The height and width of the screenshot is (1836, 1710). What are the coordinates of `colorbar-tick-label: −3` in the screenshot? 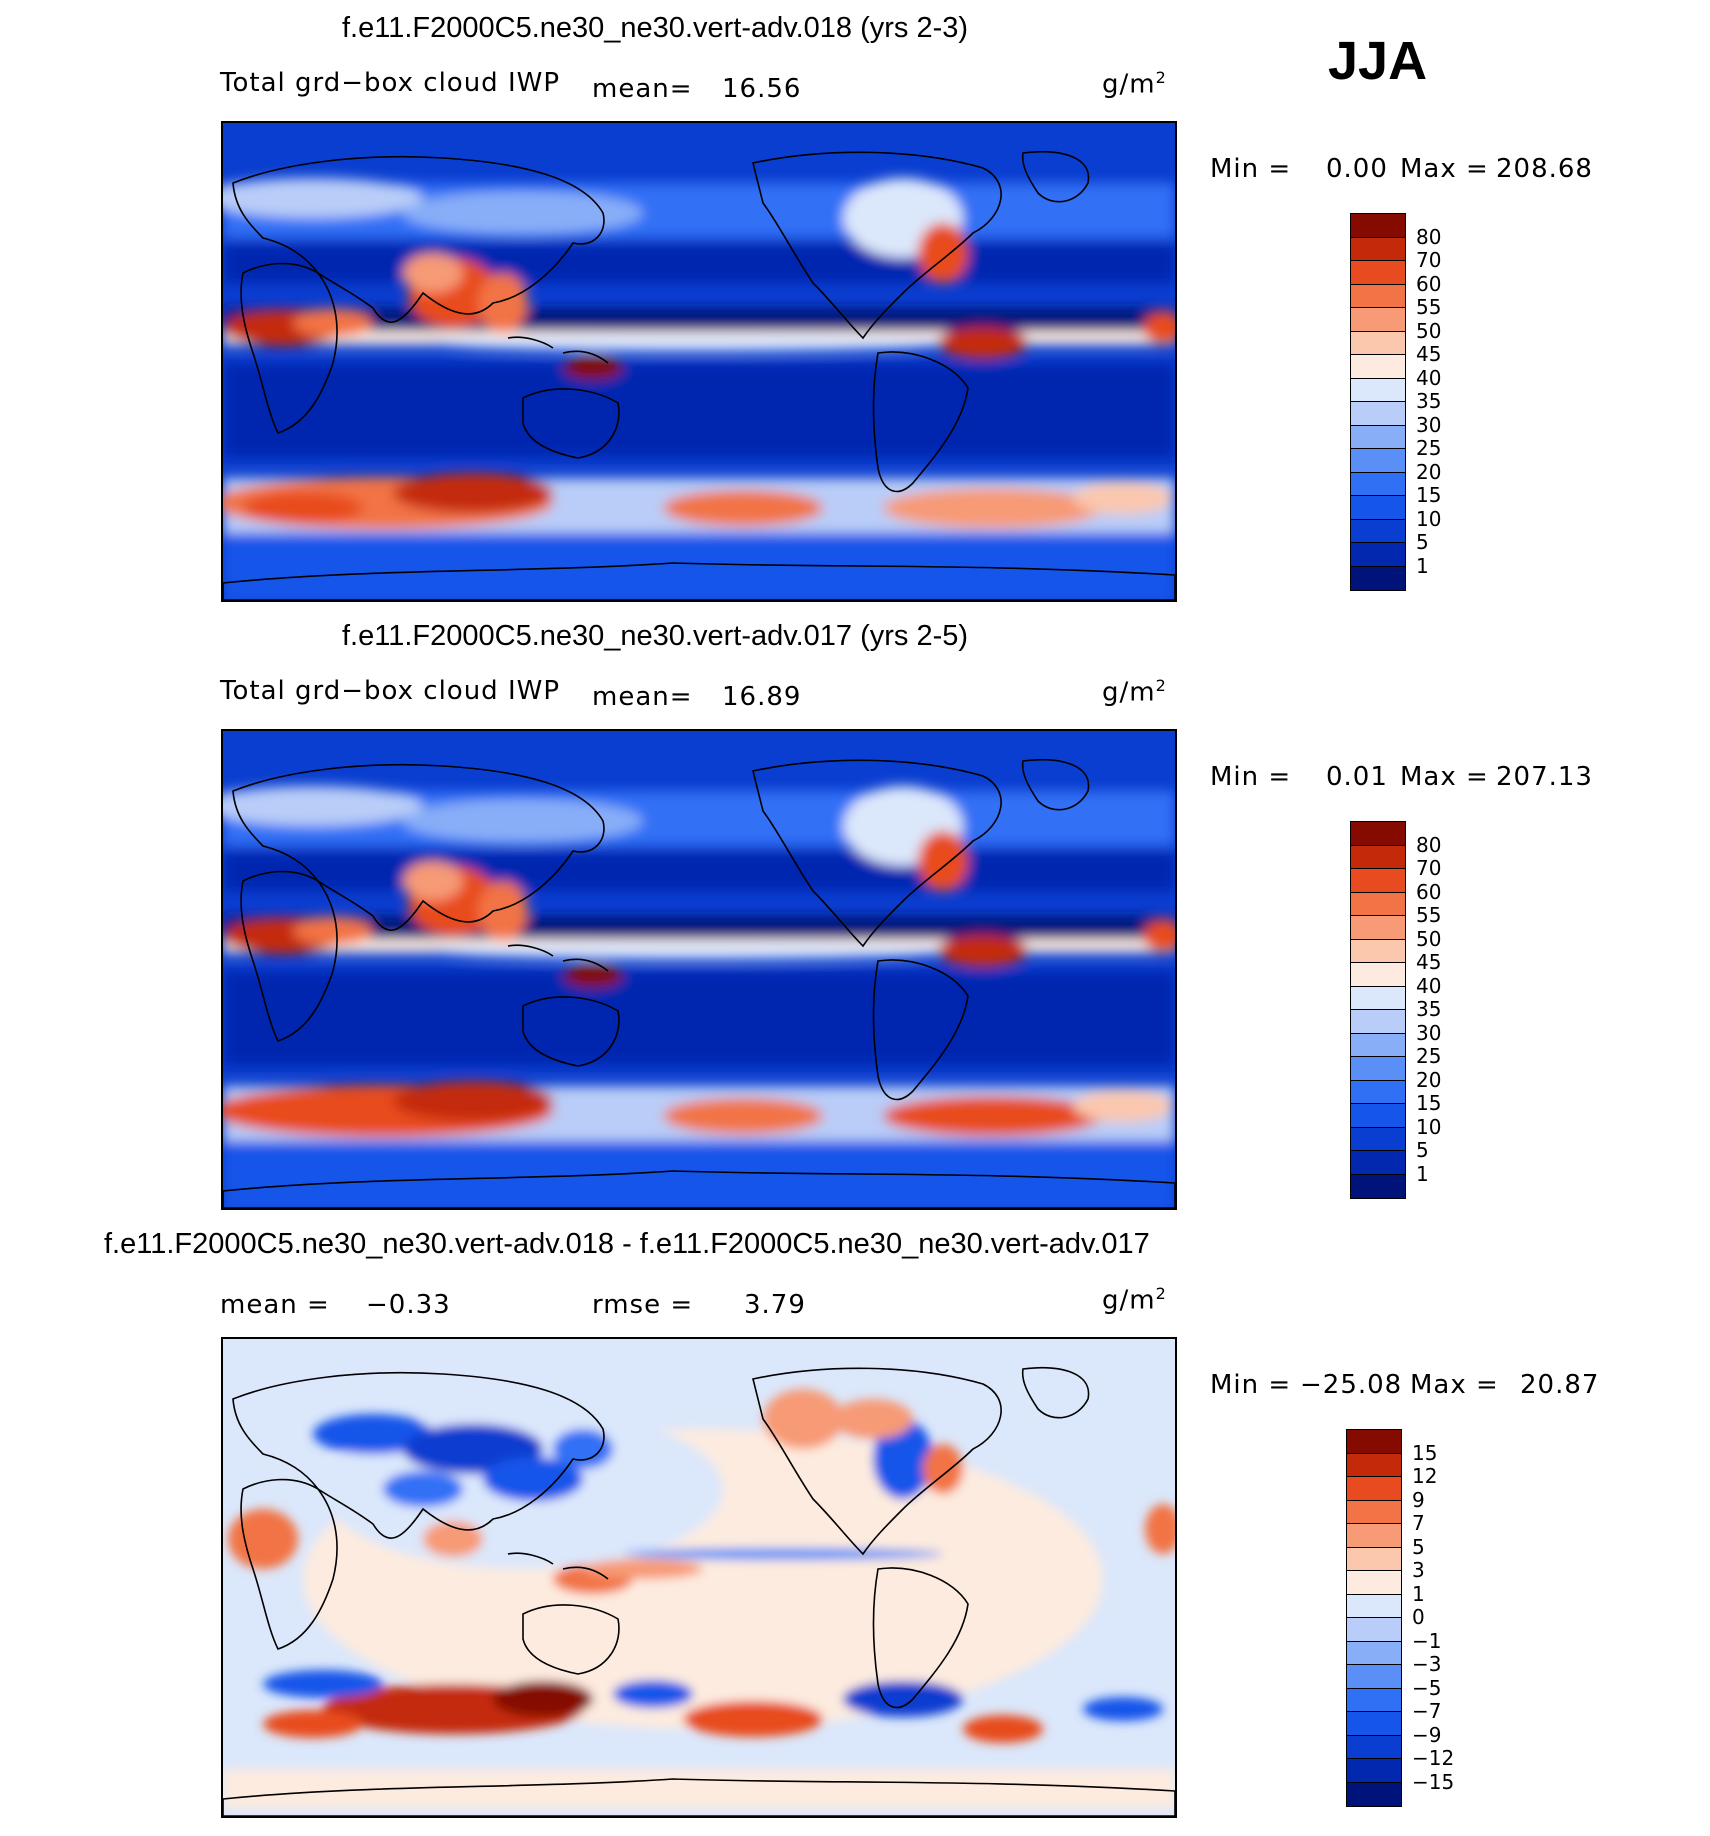 It's located at (1427, 1664).